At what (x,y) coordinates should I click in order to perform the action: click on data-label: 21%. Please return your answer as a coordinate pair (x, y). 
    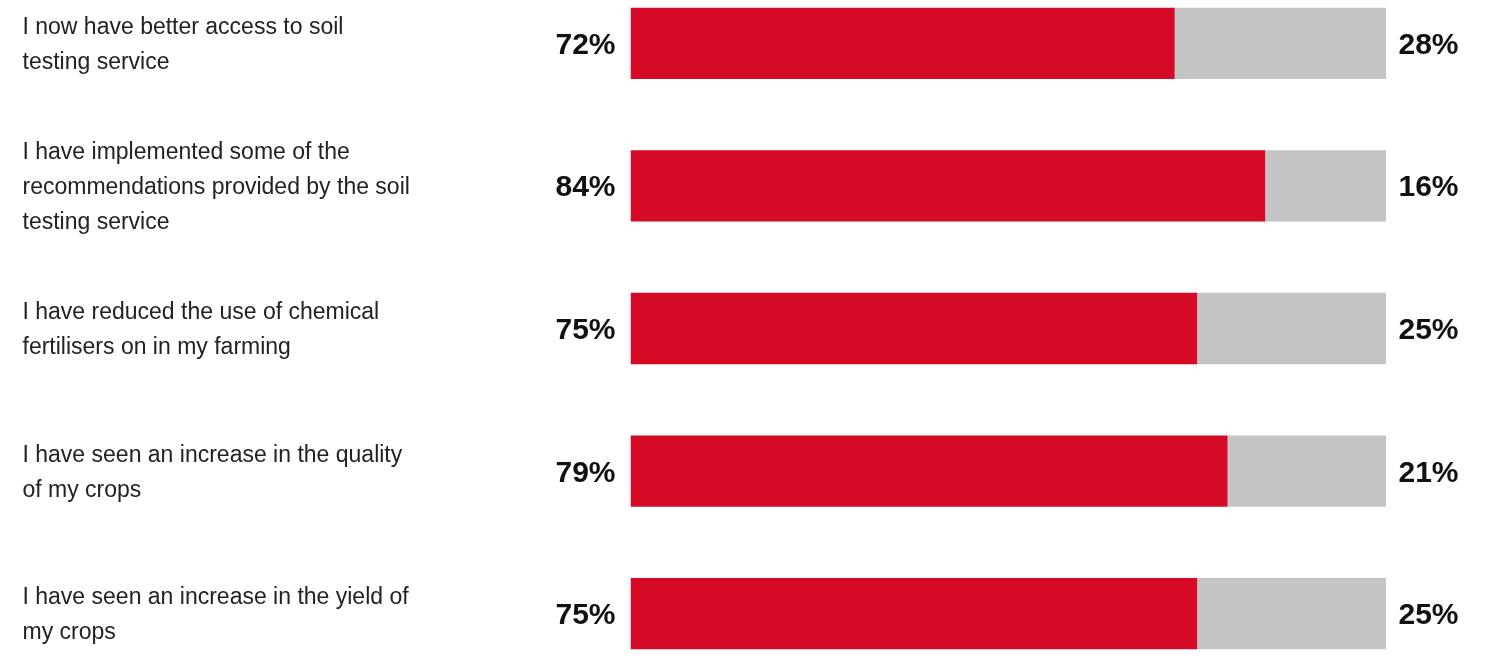
    Looking at the image, I should click on (1428, 471).